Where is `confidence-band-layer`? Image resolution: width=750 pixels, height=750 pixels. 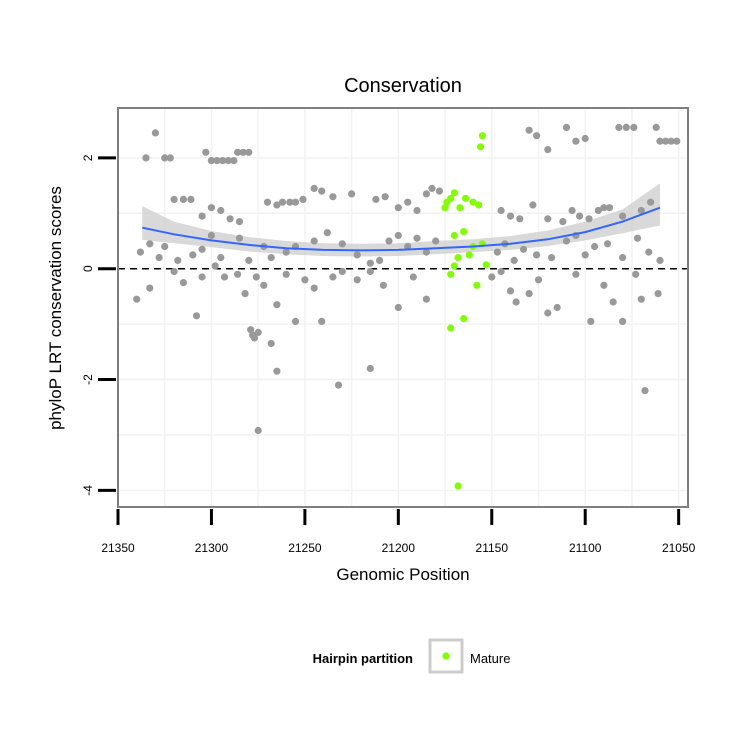 confidence-band-layer is located at coordinates (401, 220).